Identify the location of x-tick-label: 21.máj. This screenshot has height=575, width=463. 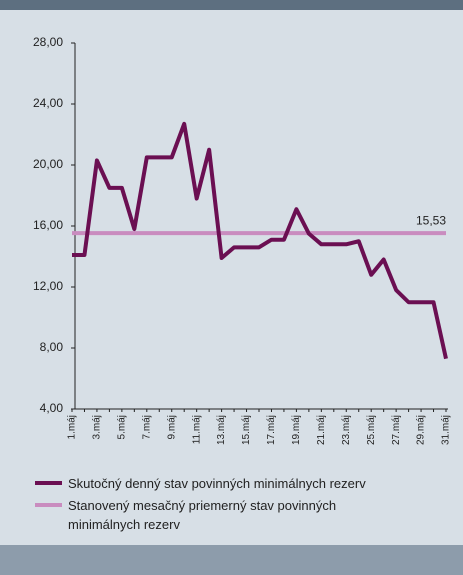
(321, 430).